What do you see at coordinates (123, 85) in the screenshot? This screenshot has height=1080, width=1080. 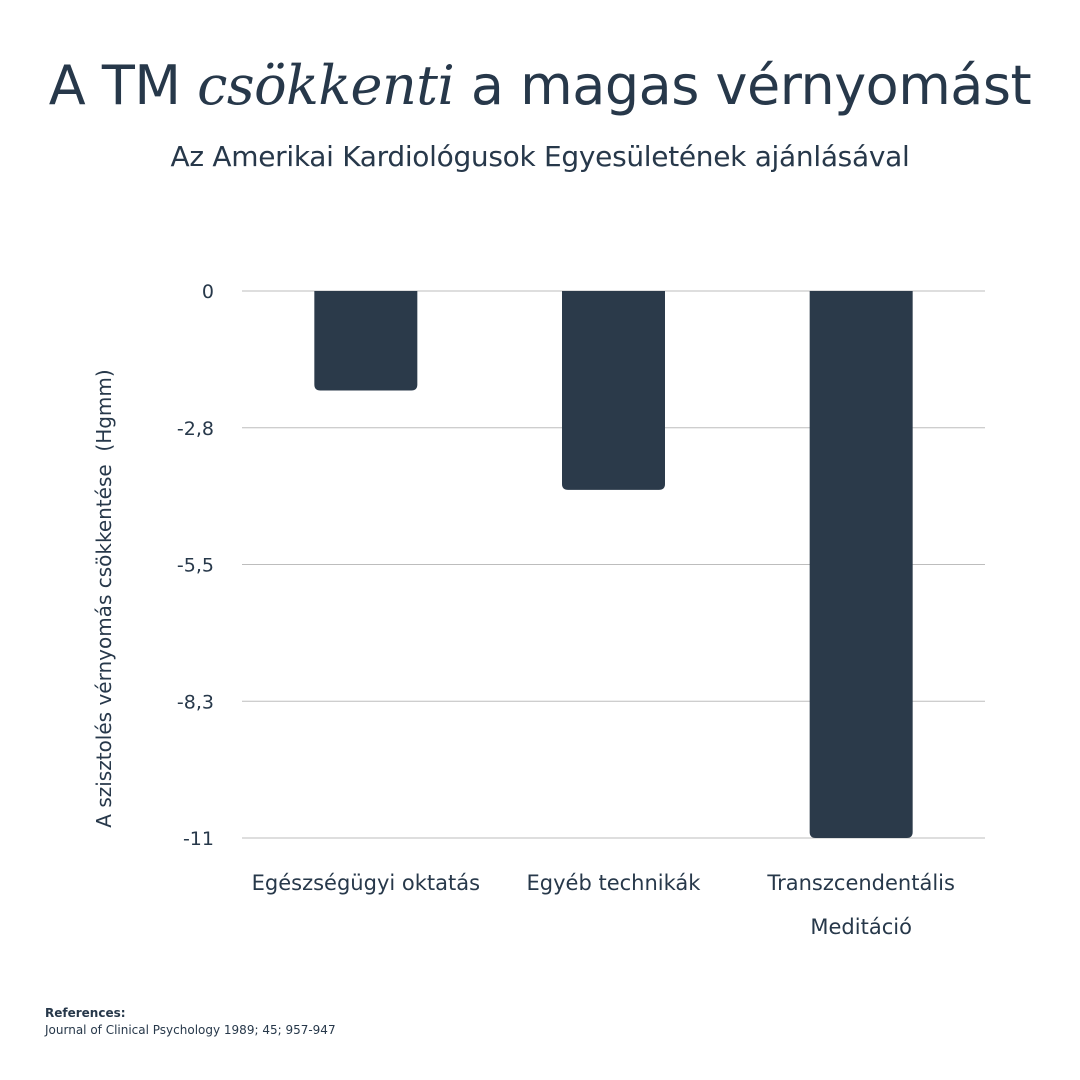 I see `title-part-1: A TM` at bounding box center [123, 85].